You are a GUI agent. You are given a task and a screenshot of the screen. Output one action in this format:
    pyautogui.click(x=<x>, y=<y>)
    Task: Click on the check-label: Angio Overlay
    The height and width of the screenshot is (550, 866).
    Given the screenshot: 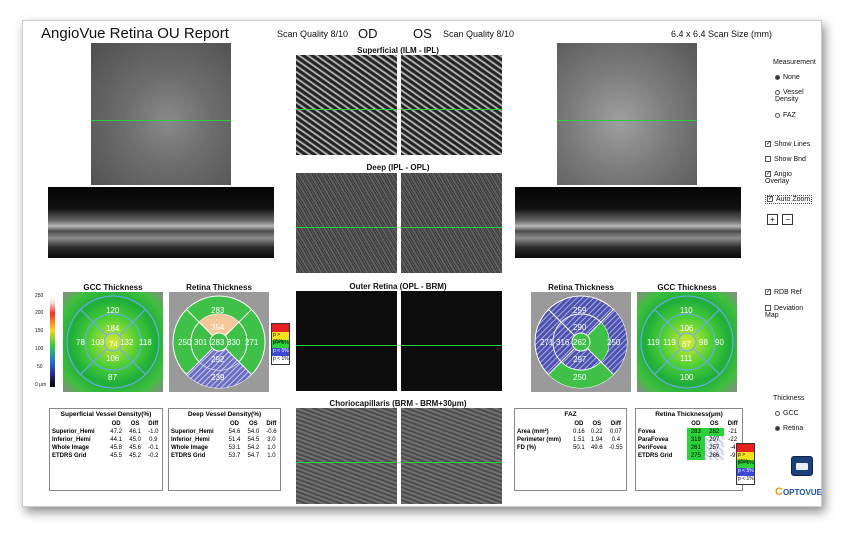 What is the action you would take?
    pyautogui.click(x=778, y=178)
    